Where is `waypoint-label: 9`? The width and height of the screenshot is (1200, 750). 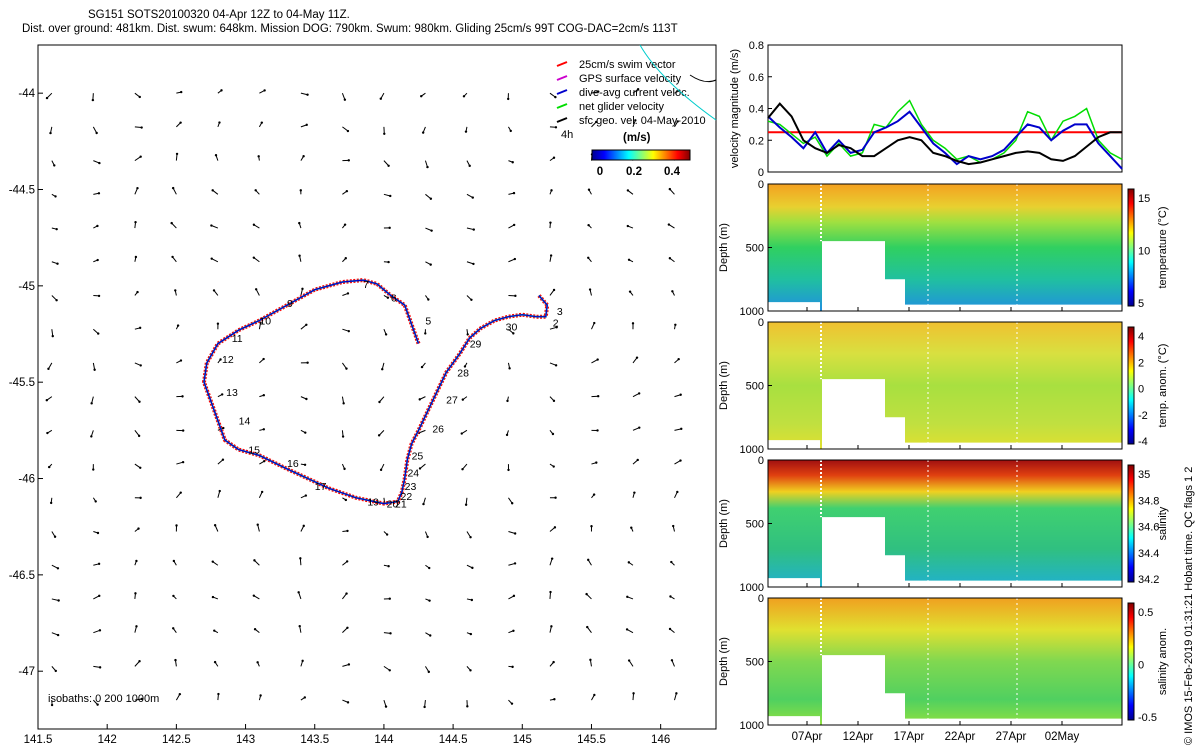
waypoint-label: 9 is located at coordinates (290, 304).